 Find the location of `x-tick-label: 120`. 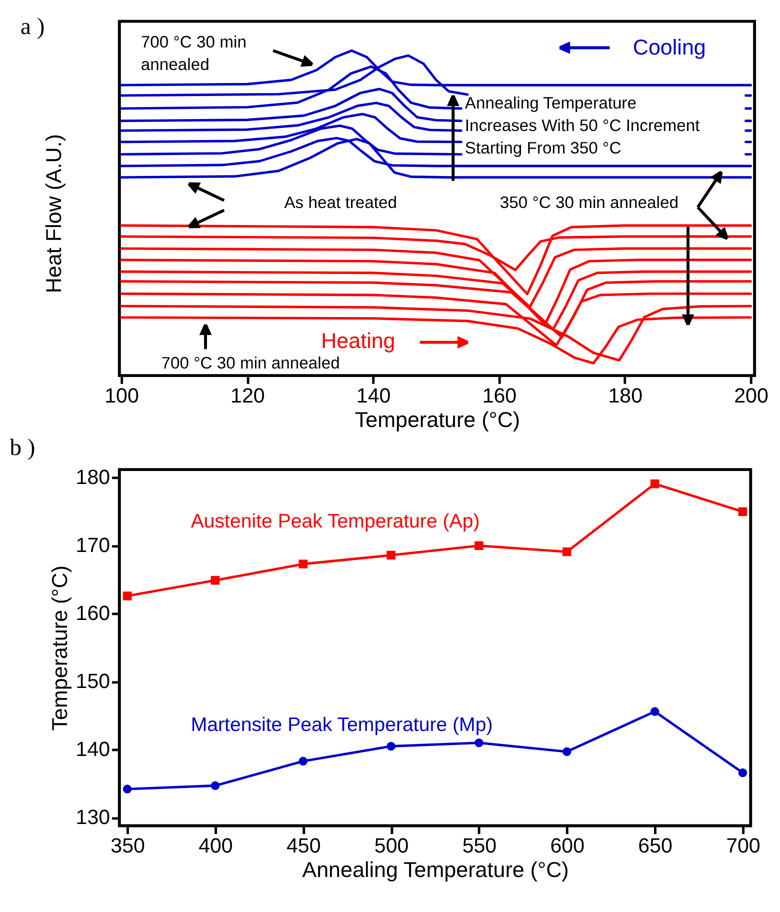

x-tick-label: 120 is located at coordinates (247, 396).